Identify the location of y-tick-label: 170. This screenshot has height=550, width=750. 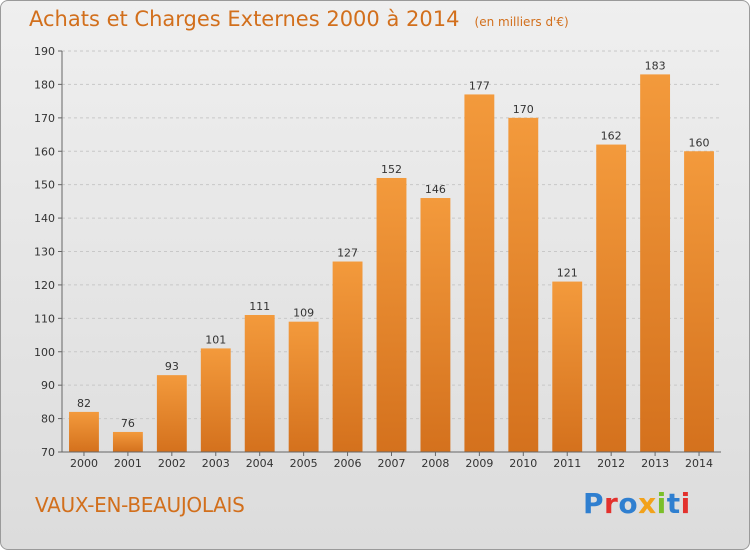
(44, 118).